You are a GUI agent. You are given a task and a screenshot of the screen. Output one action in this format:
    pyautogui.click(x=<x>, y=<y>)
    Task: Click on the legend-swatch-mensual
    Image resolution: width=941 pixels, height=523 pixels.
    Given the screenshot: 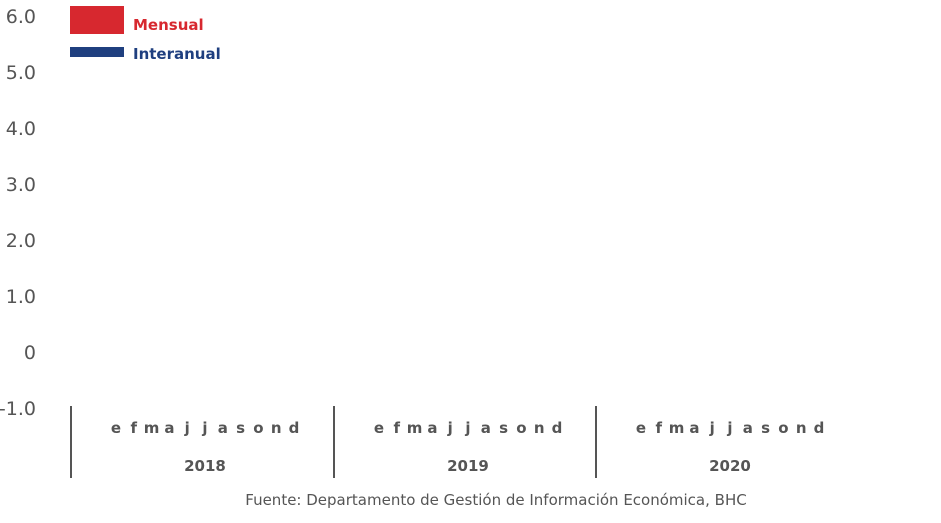 What is the action you would take?
    pyautogui.click(x=97, y=20)
    